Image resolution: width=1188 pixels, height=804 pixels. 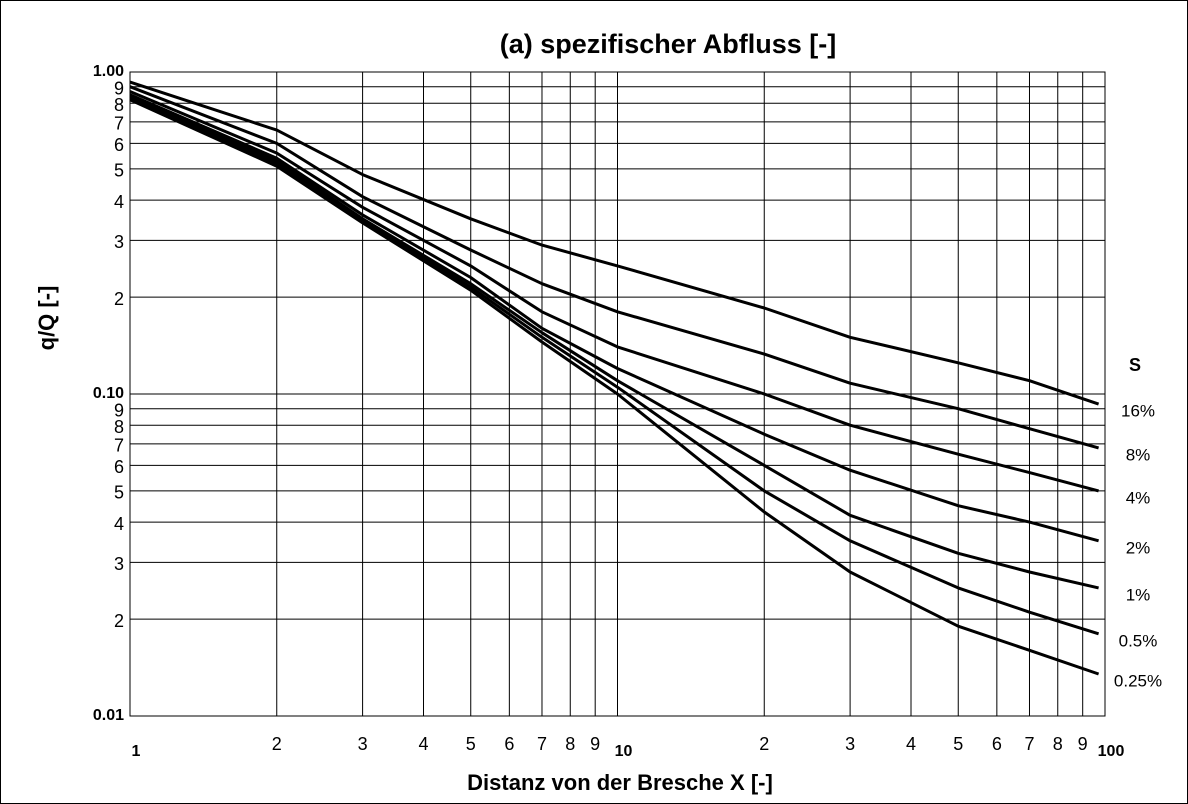 I want to click on legend-title: S, so click(x=1135, y=365).